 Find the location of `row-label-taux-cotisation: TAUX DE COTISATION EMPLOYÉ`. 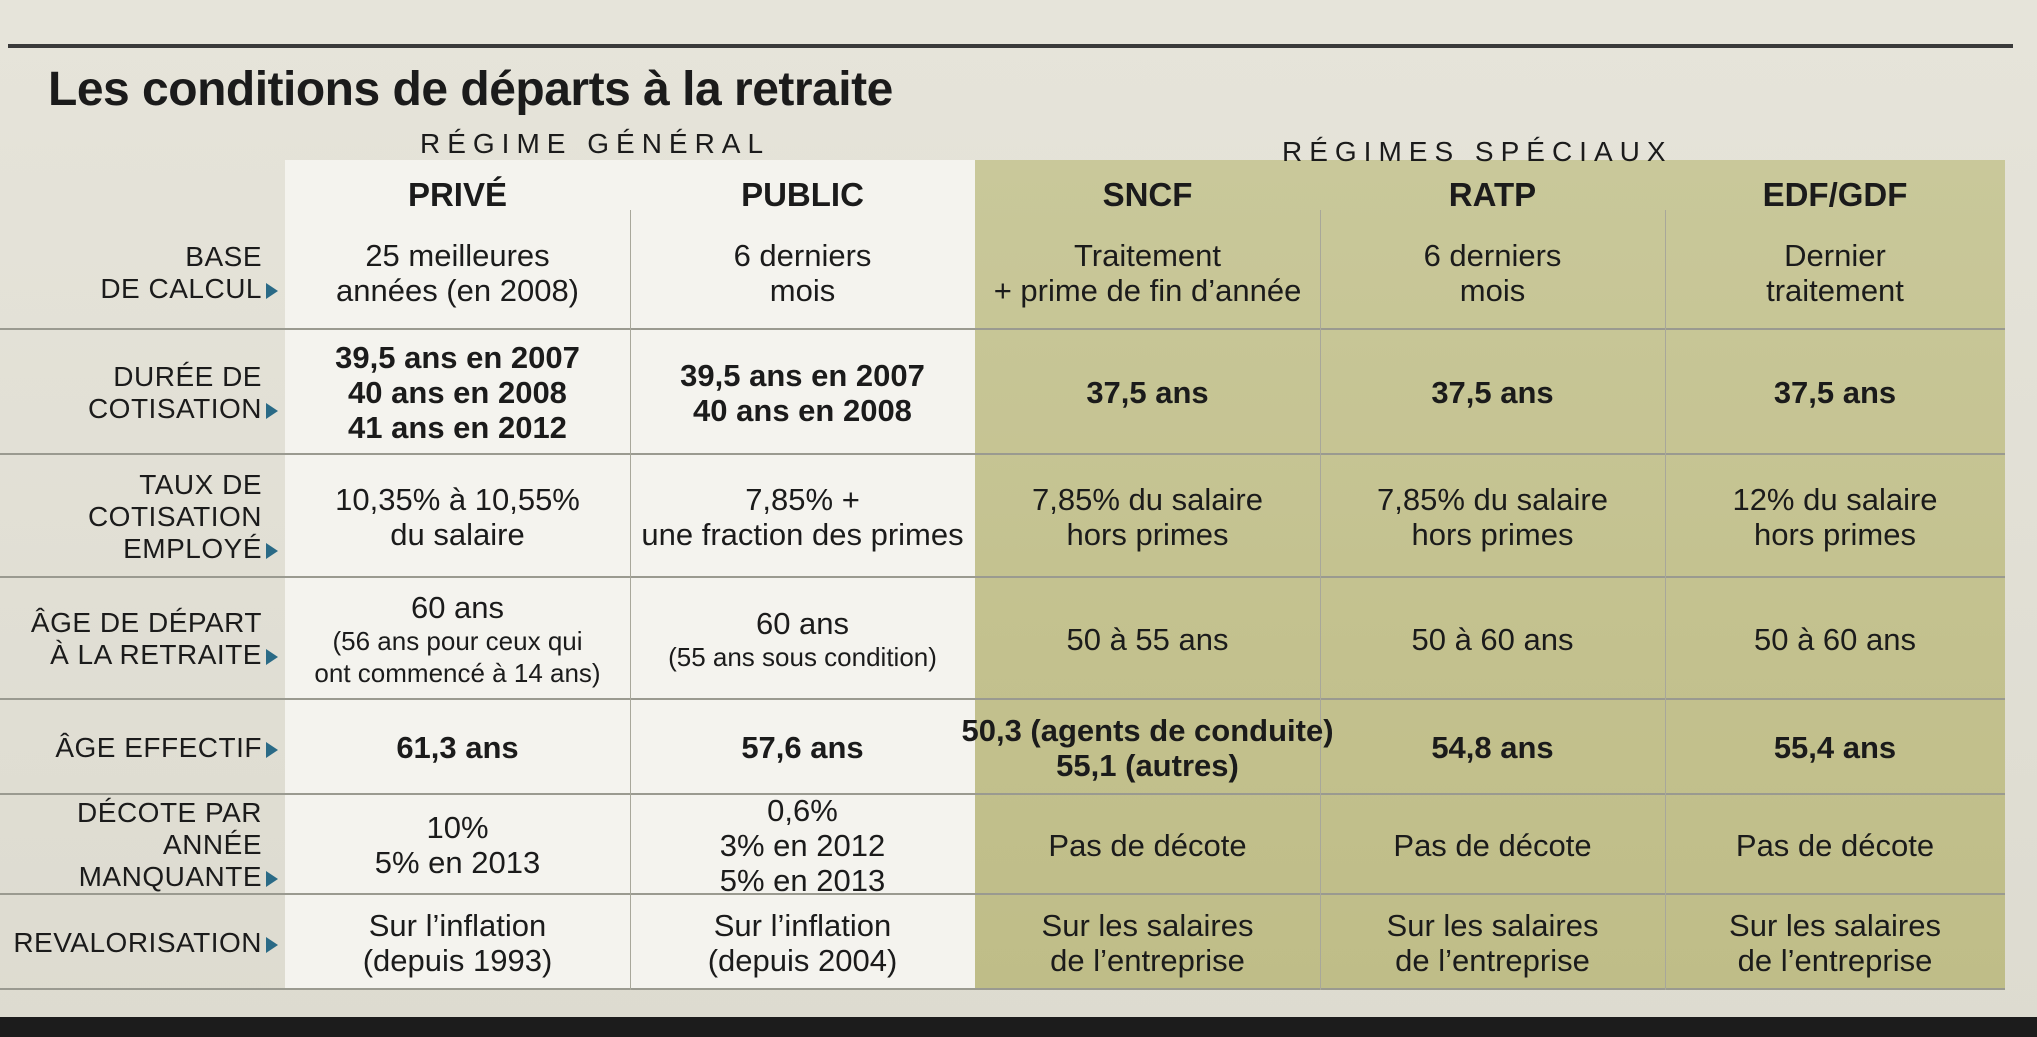

row-label-taux-cotisation: TAUX DE COTISATION EMPLOYÉ is located at coordinates (131, 516).